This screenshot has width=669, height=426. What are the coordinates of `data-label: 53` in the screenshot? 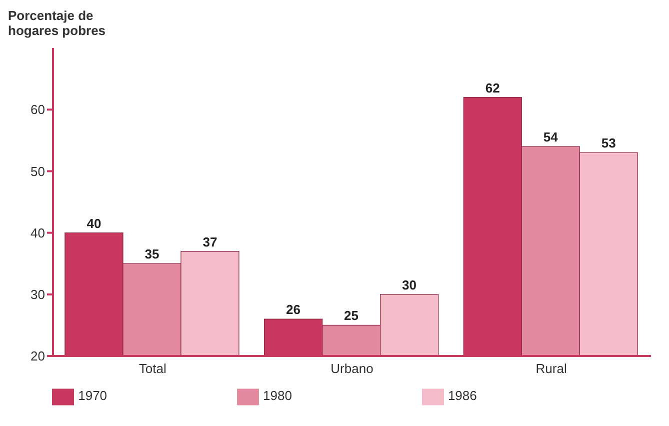 It's located at (608, 143).